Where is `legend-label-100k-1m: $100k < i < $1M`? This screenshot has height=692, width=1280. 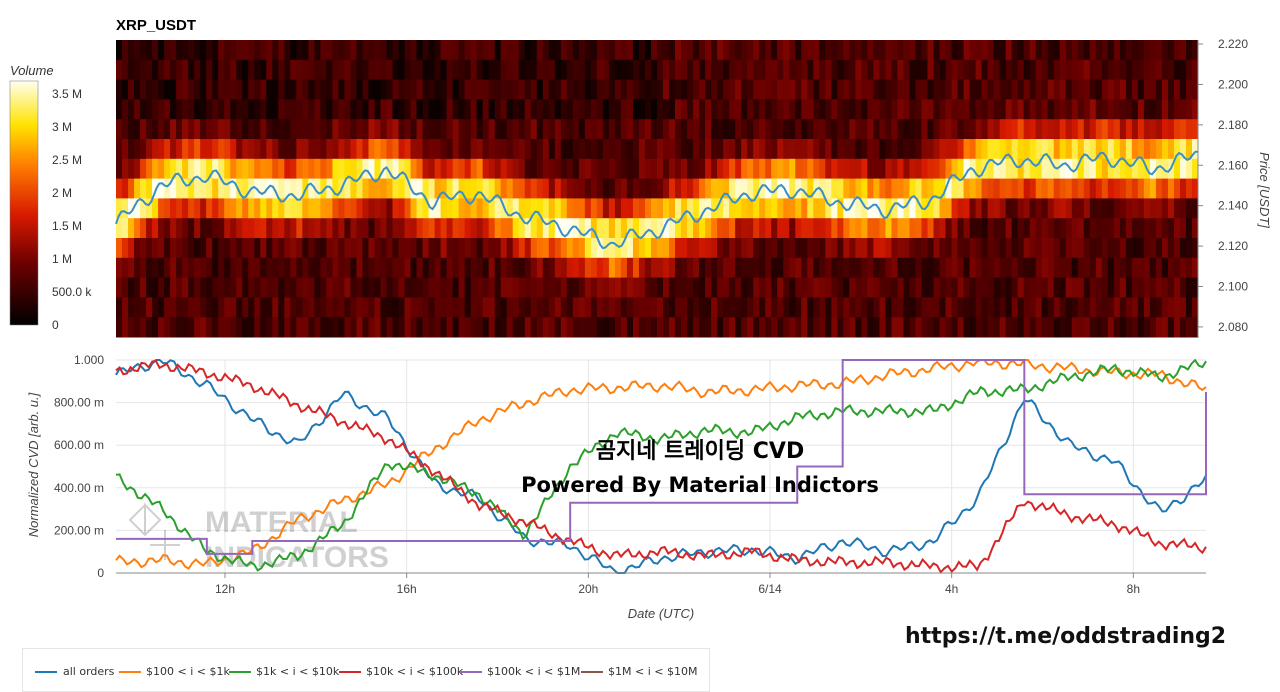 legend-label-100k-1m: $100k < i < $1M is located at coordinates (534, 671).